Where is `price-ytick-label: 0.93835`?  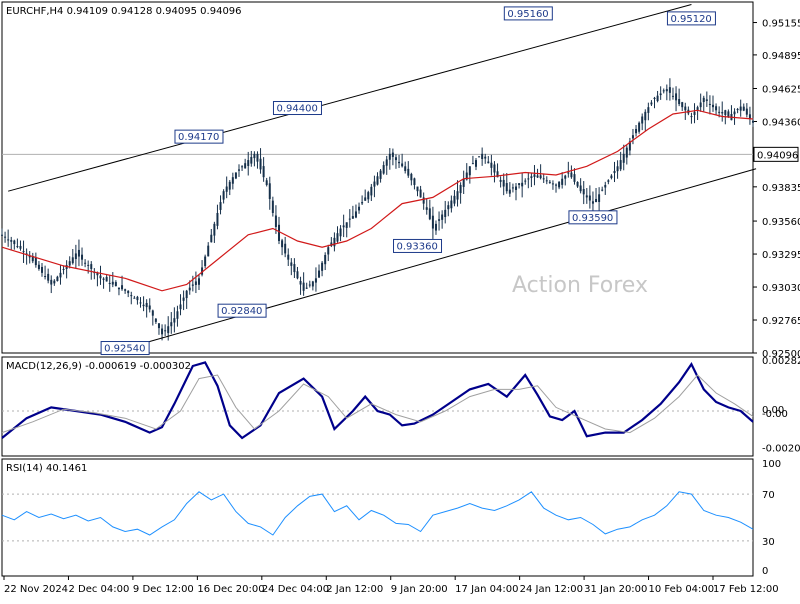
price-ytick-label: 0.93835 is located at coordinates (781, 188).